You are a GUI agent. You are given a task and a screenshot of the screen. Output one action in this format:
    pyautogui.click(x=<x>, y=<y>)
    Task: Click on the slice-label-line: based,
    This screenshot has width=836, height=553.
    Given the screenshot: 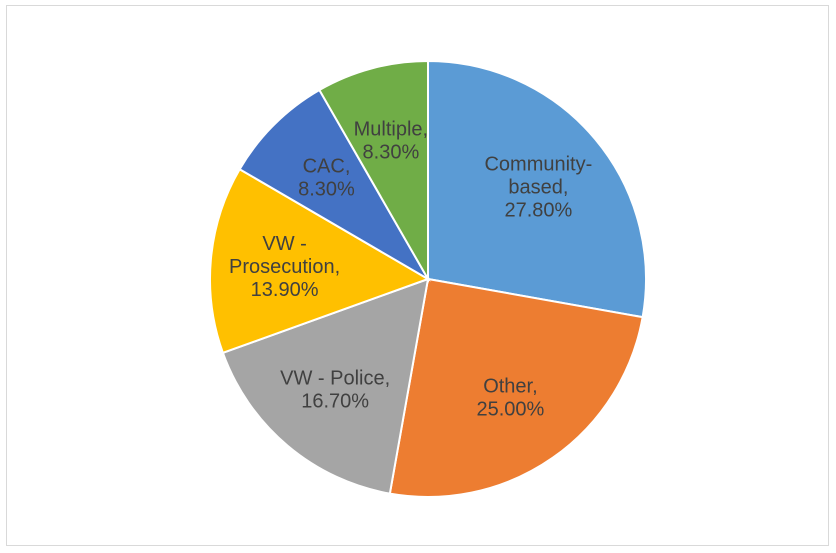 What is the action you would take?
    pyautogui.click(x=538, y=188)
    